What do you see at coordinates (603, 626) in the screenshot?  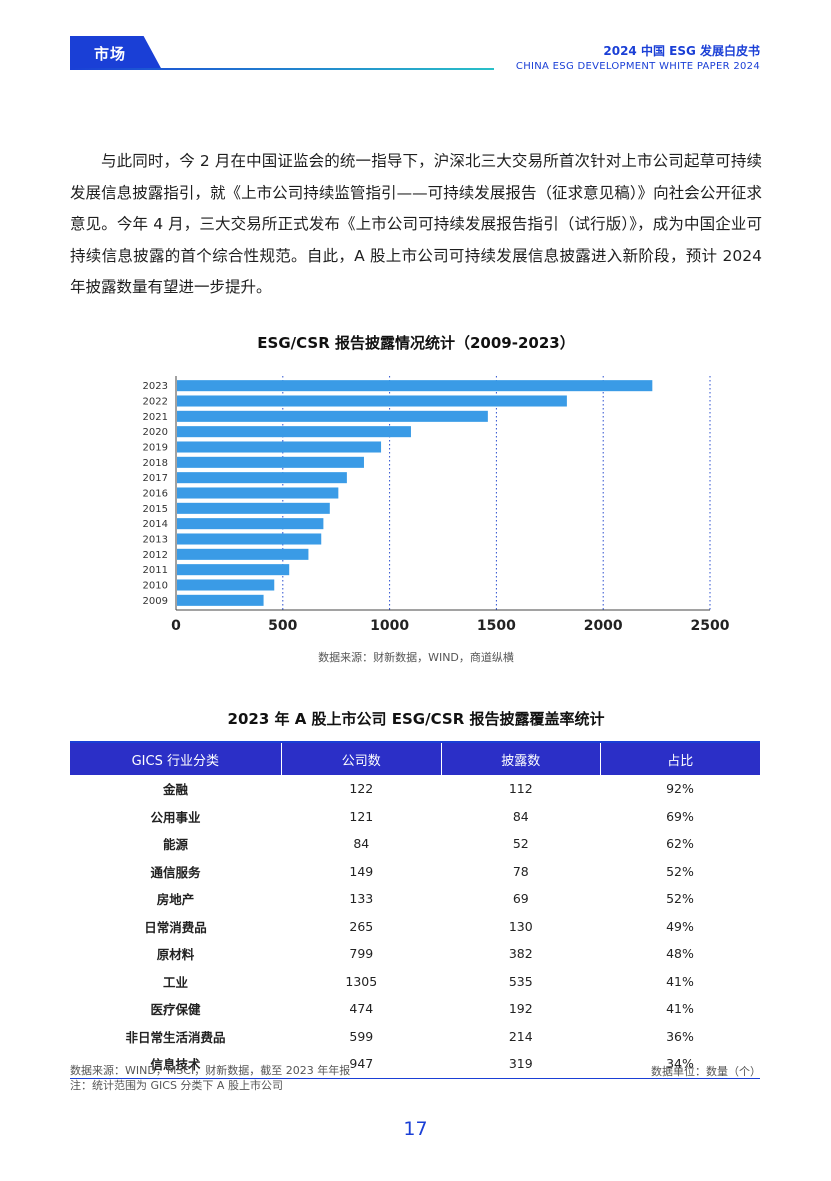 I see `x-tick-label: 2000` at bounding box center [603, 626].